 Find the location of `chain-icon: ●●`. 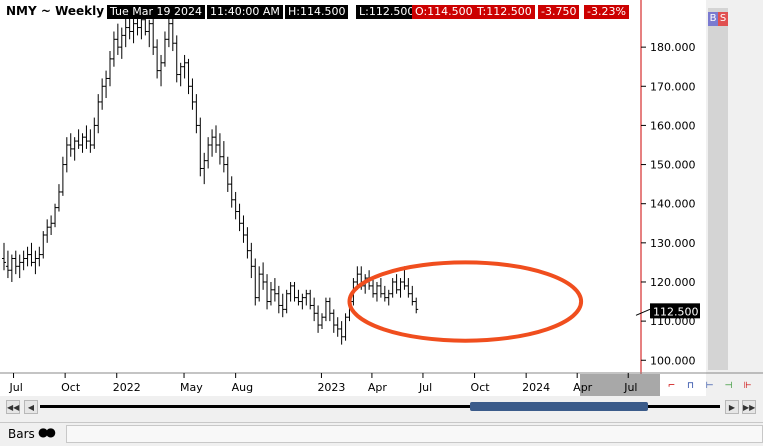

chain-icon: ●● is located at coordinates (47, 432).